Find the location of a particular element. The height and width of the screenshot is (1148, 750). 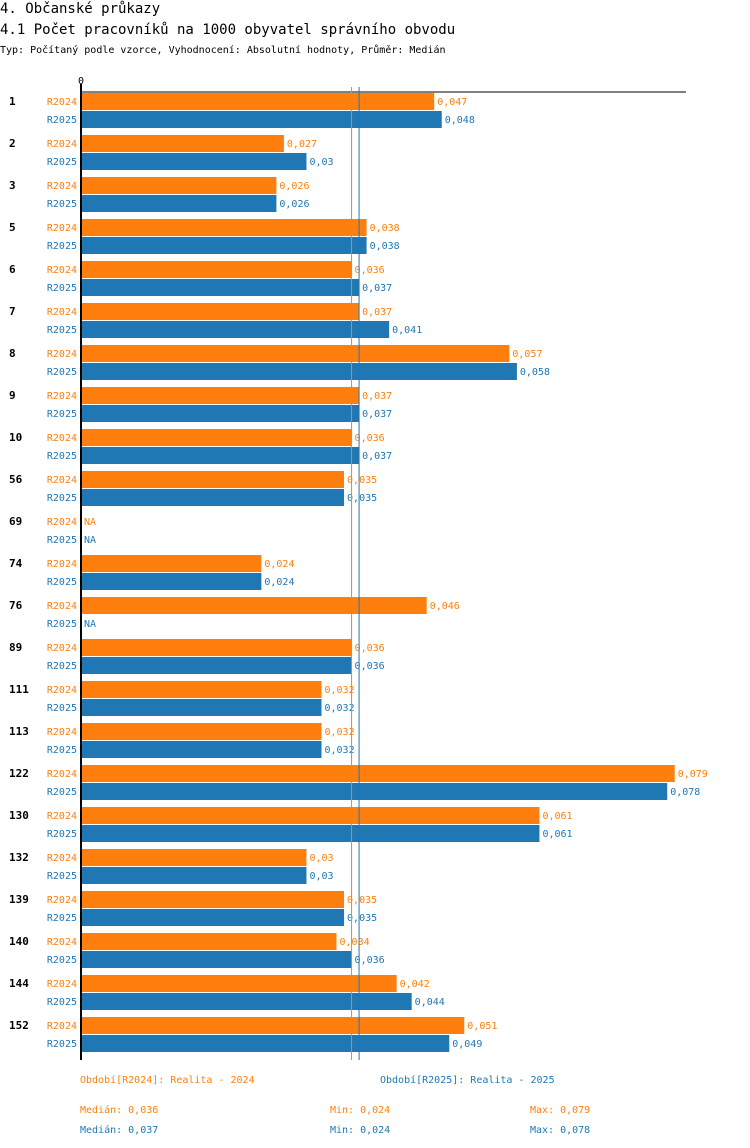

data-label: 0,026 is located at coordinates (294, 204).